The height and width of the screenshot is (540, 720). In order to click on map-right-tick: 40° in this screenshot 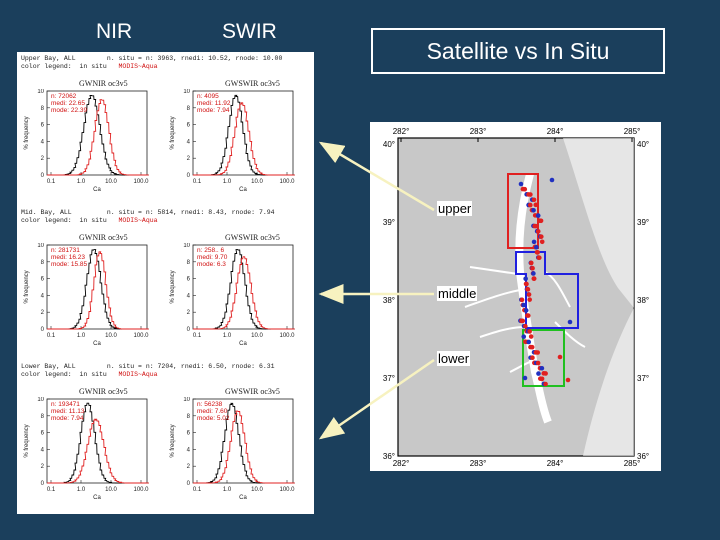, I will do `click(643, 144)`.